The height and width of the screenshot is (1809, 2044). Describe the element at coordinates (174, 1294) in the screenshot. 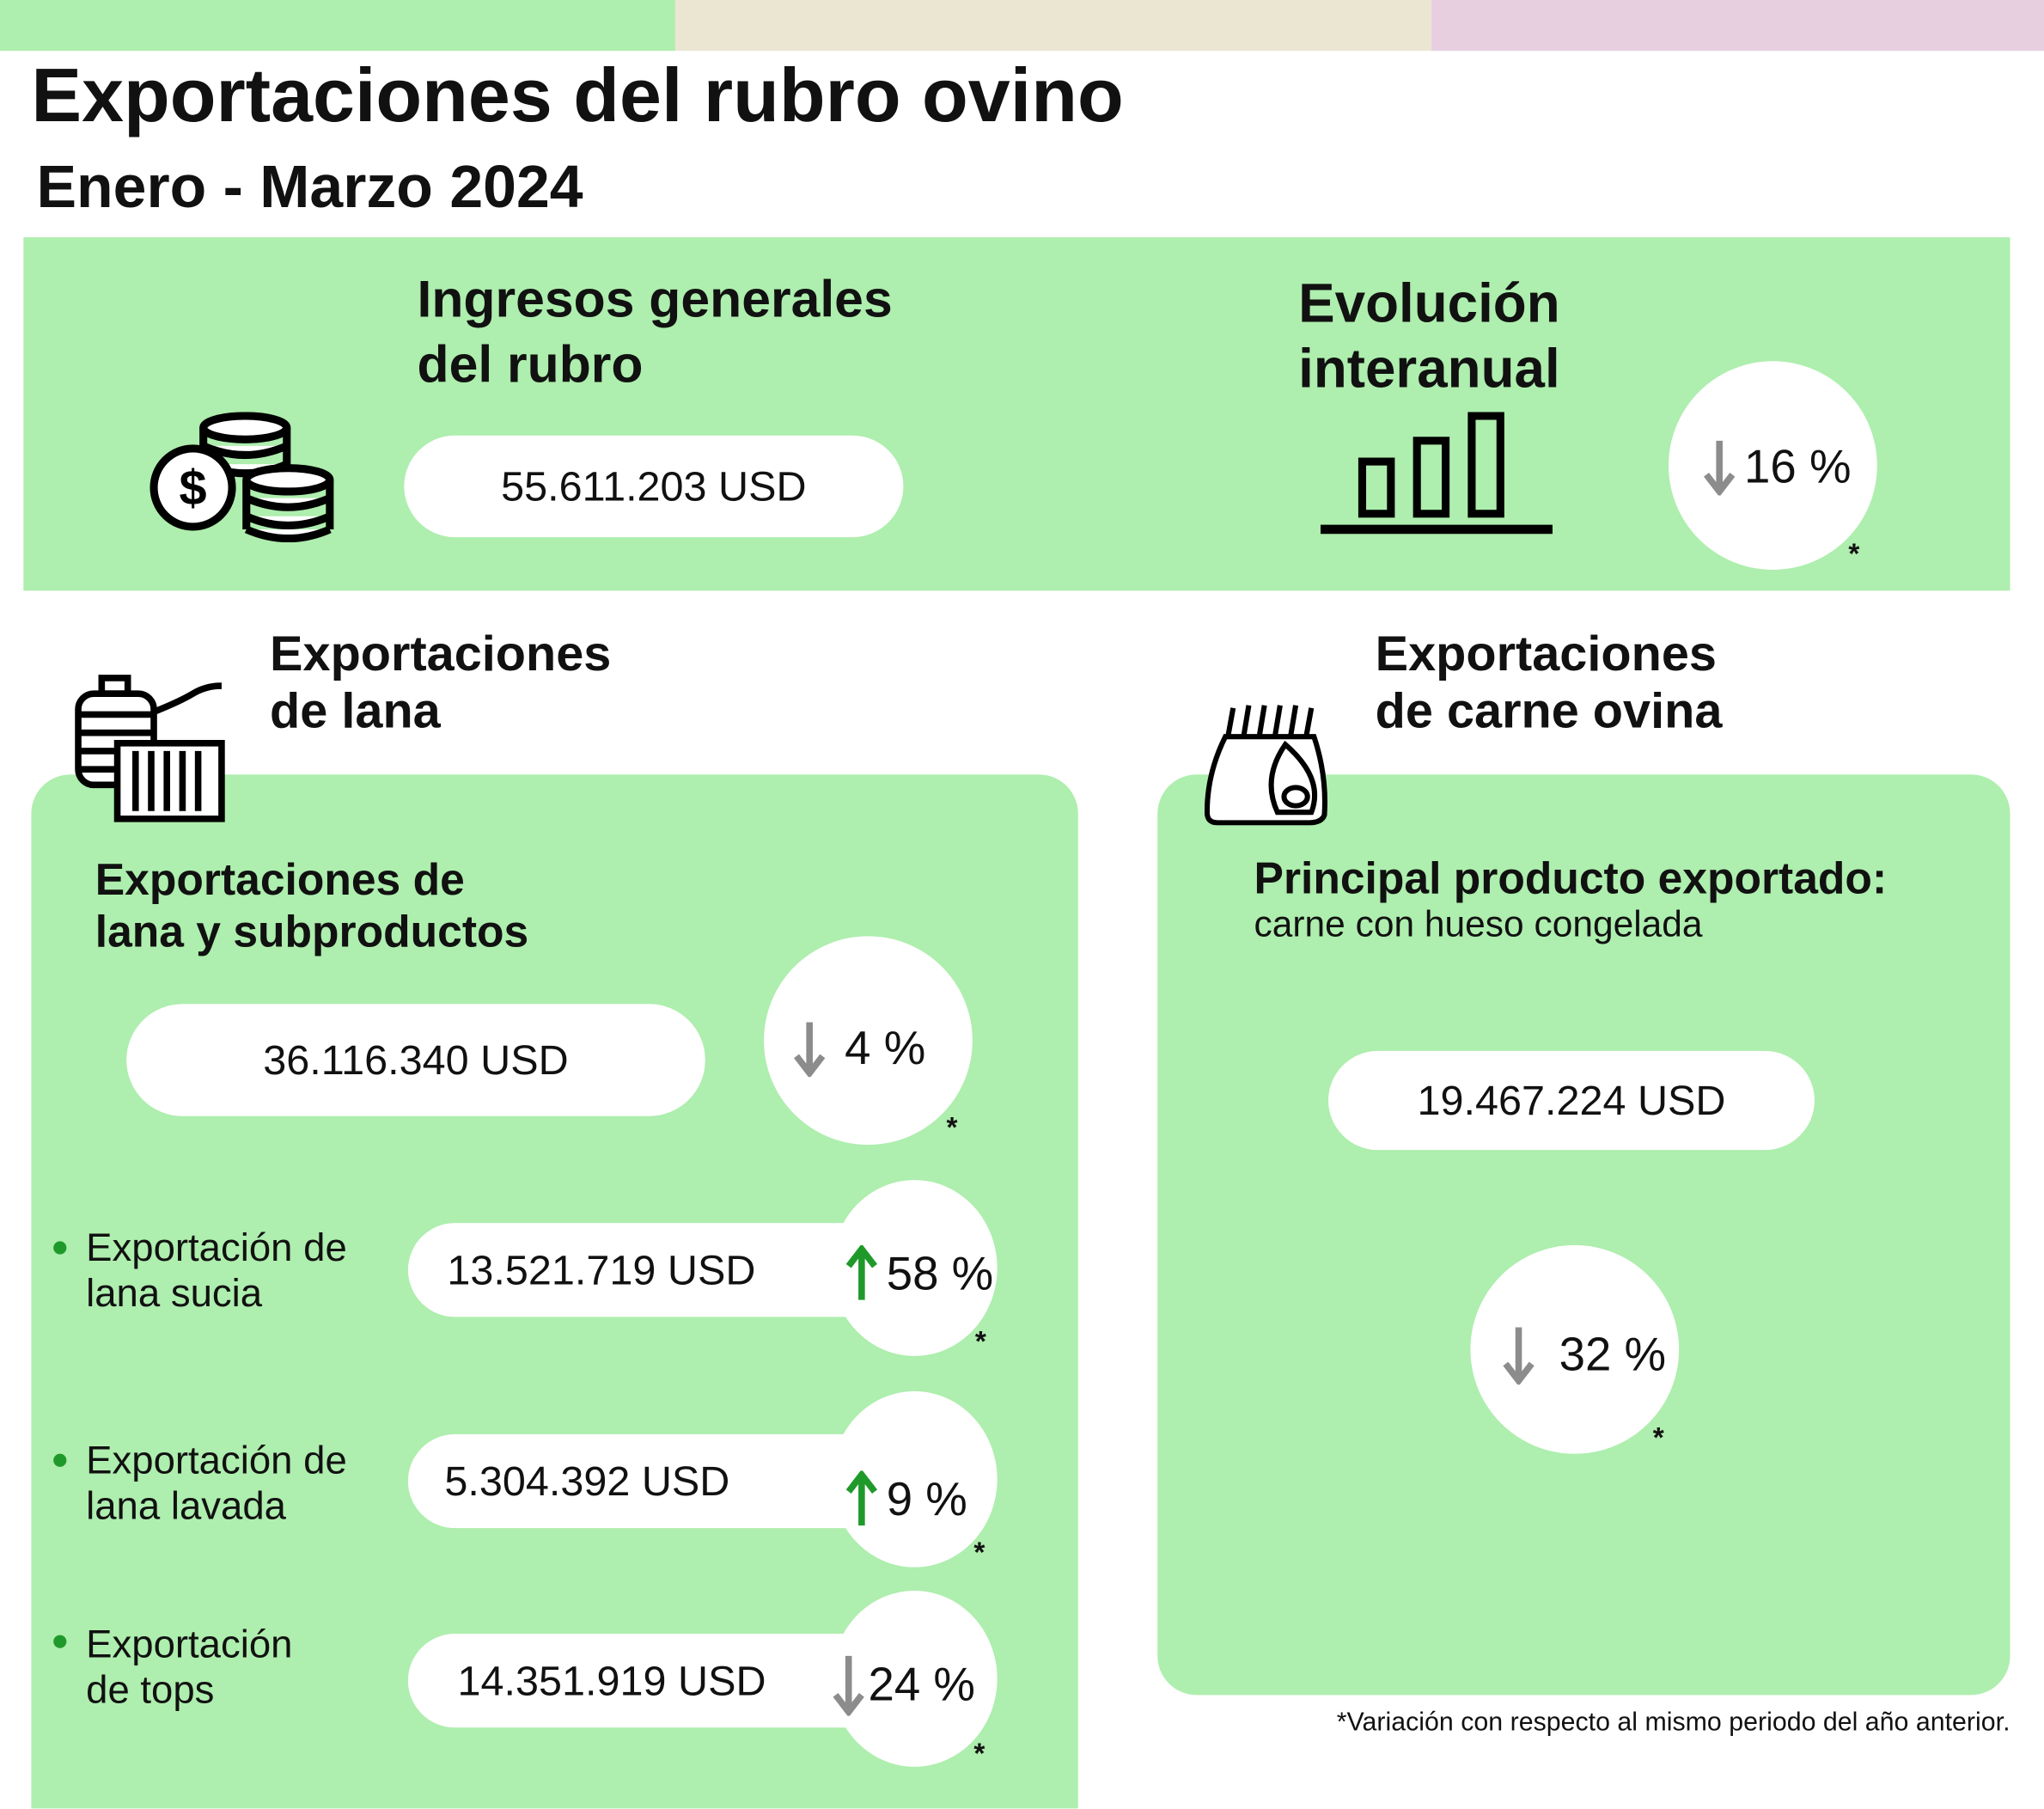

I see `label-line2: lana sucia` at that location.